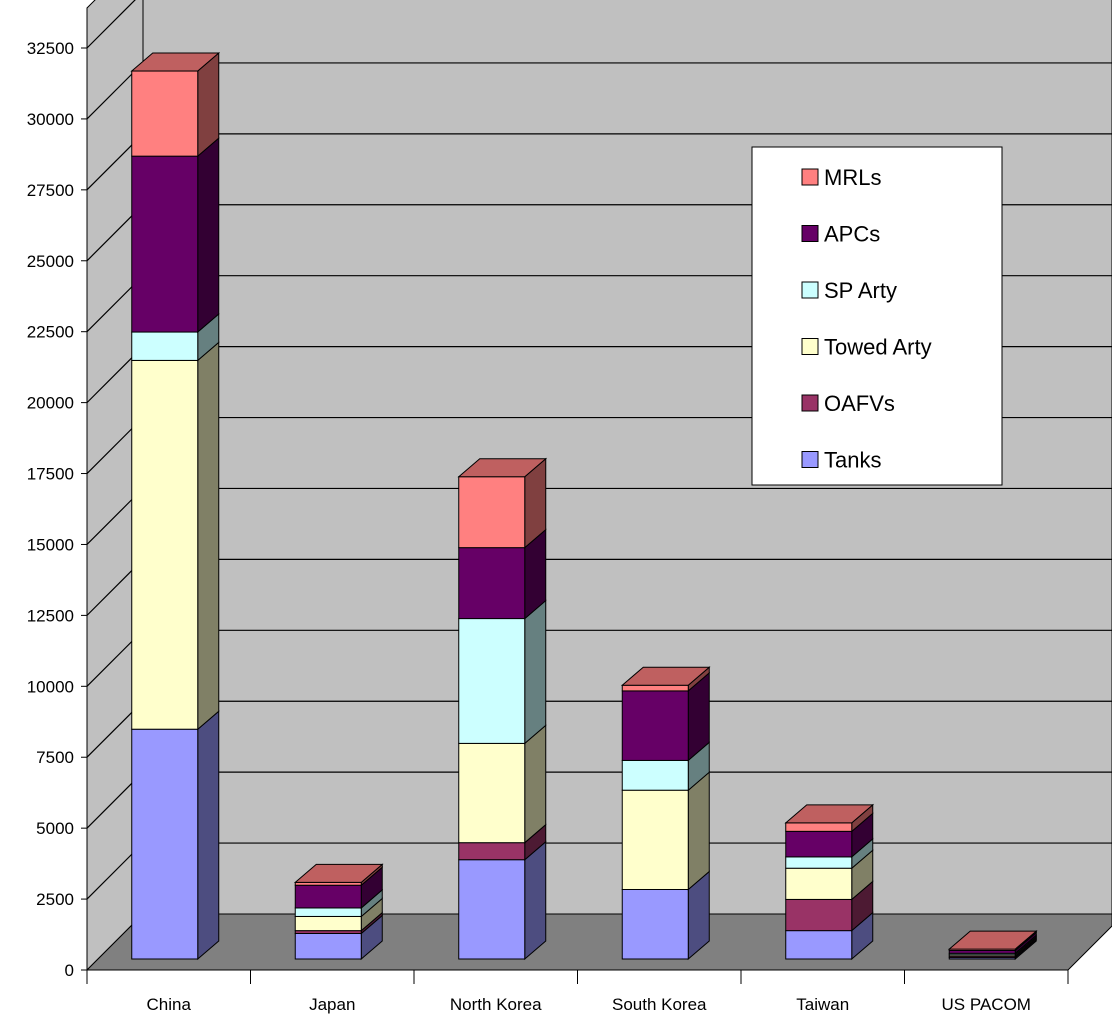 The image size is (1112, 1018). Describe the element at coordinates (111, 24) in the screenshot. I see `gridline-side` at that location.